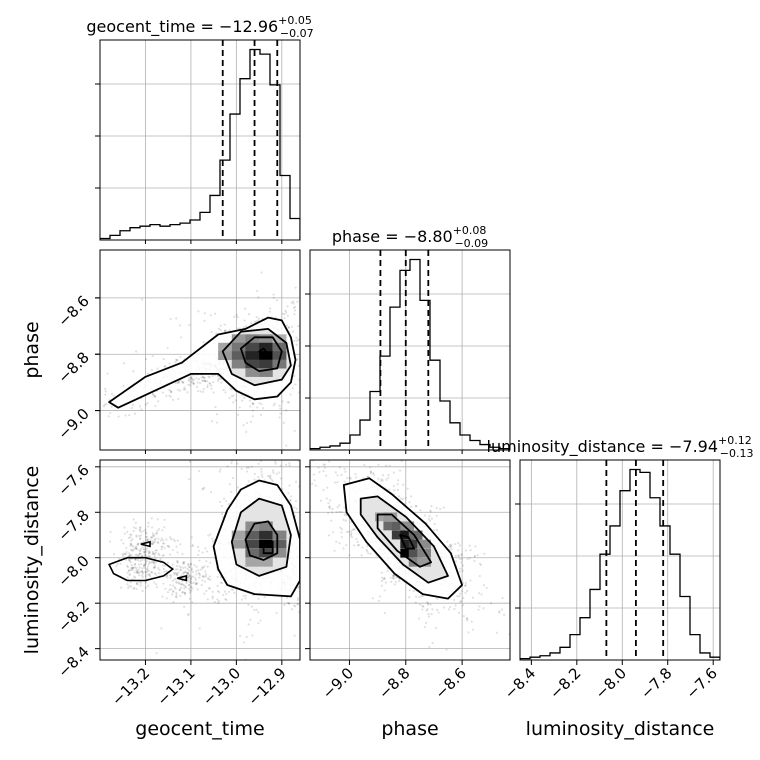  I want to click on histogram-panel-phase: phase = −8.80+0.08 −0.09, so click(408, 337).